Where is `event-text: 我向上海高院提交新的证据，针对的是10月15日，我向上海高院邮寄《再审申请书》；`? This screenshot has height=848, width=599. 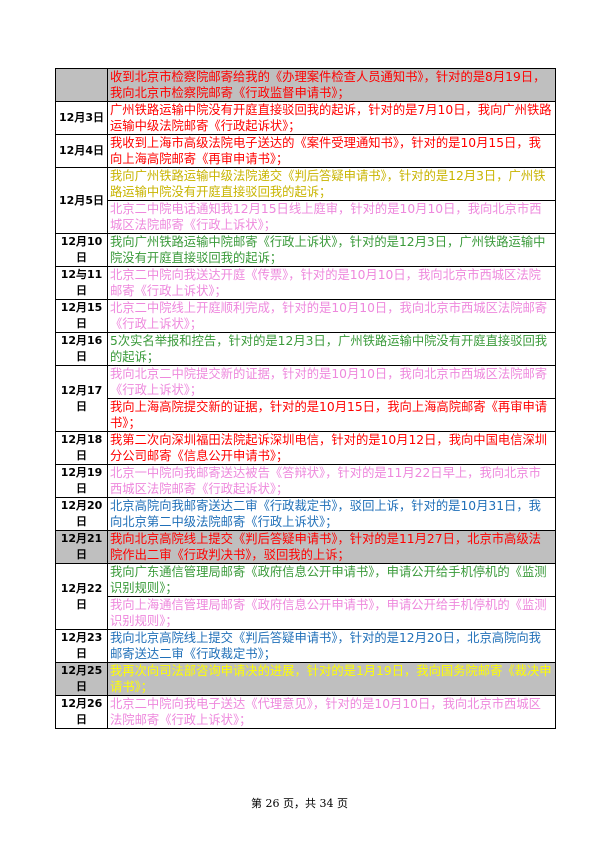 event-text: 我向上海高院提交新的证据，针对的是10月15日，我向上海高院邮寄《再审申请书》； is located at coordinates (331, 414).